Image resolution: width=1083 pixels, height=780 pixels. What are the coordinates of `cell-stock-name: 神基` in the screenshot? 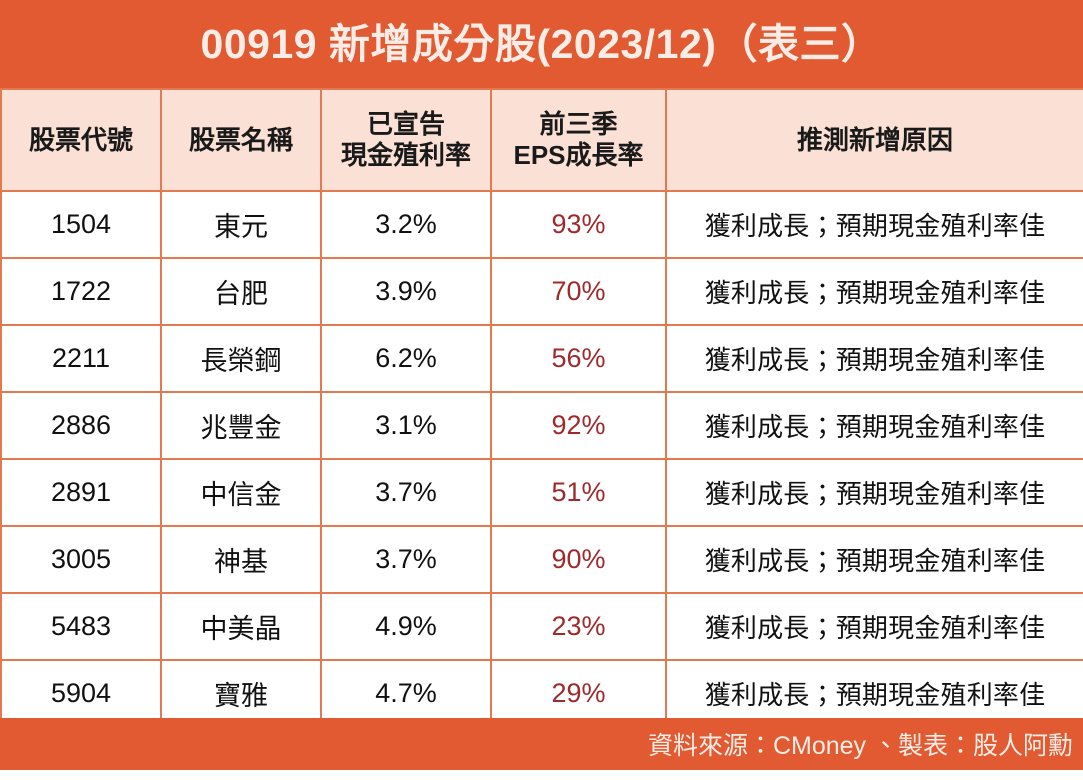 It's located at (241, 559).